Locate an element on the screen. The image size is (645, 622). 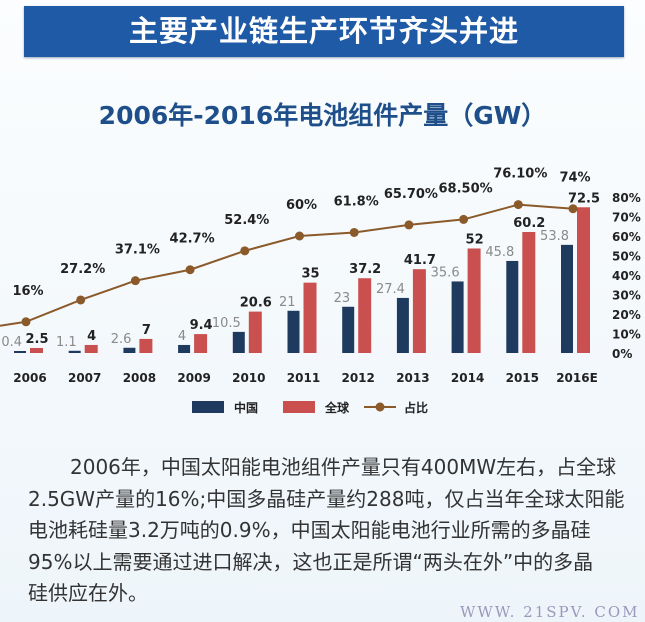
share-label: 37.1% is located at coordinates (137, 250).